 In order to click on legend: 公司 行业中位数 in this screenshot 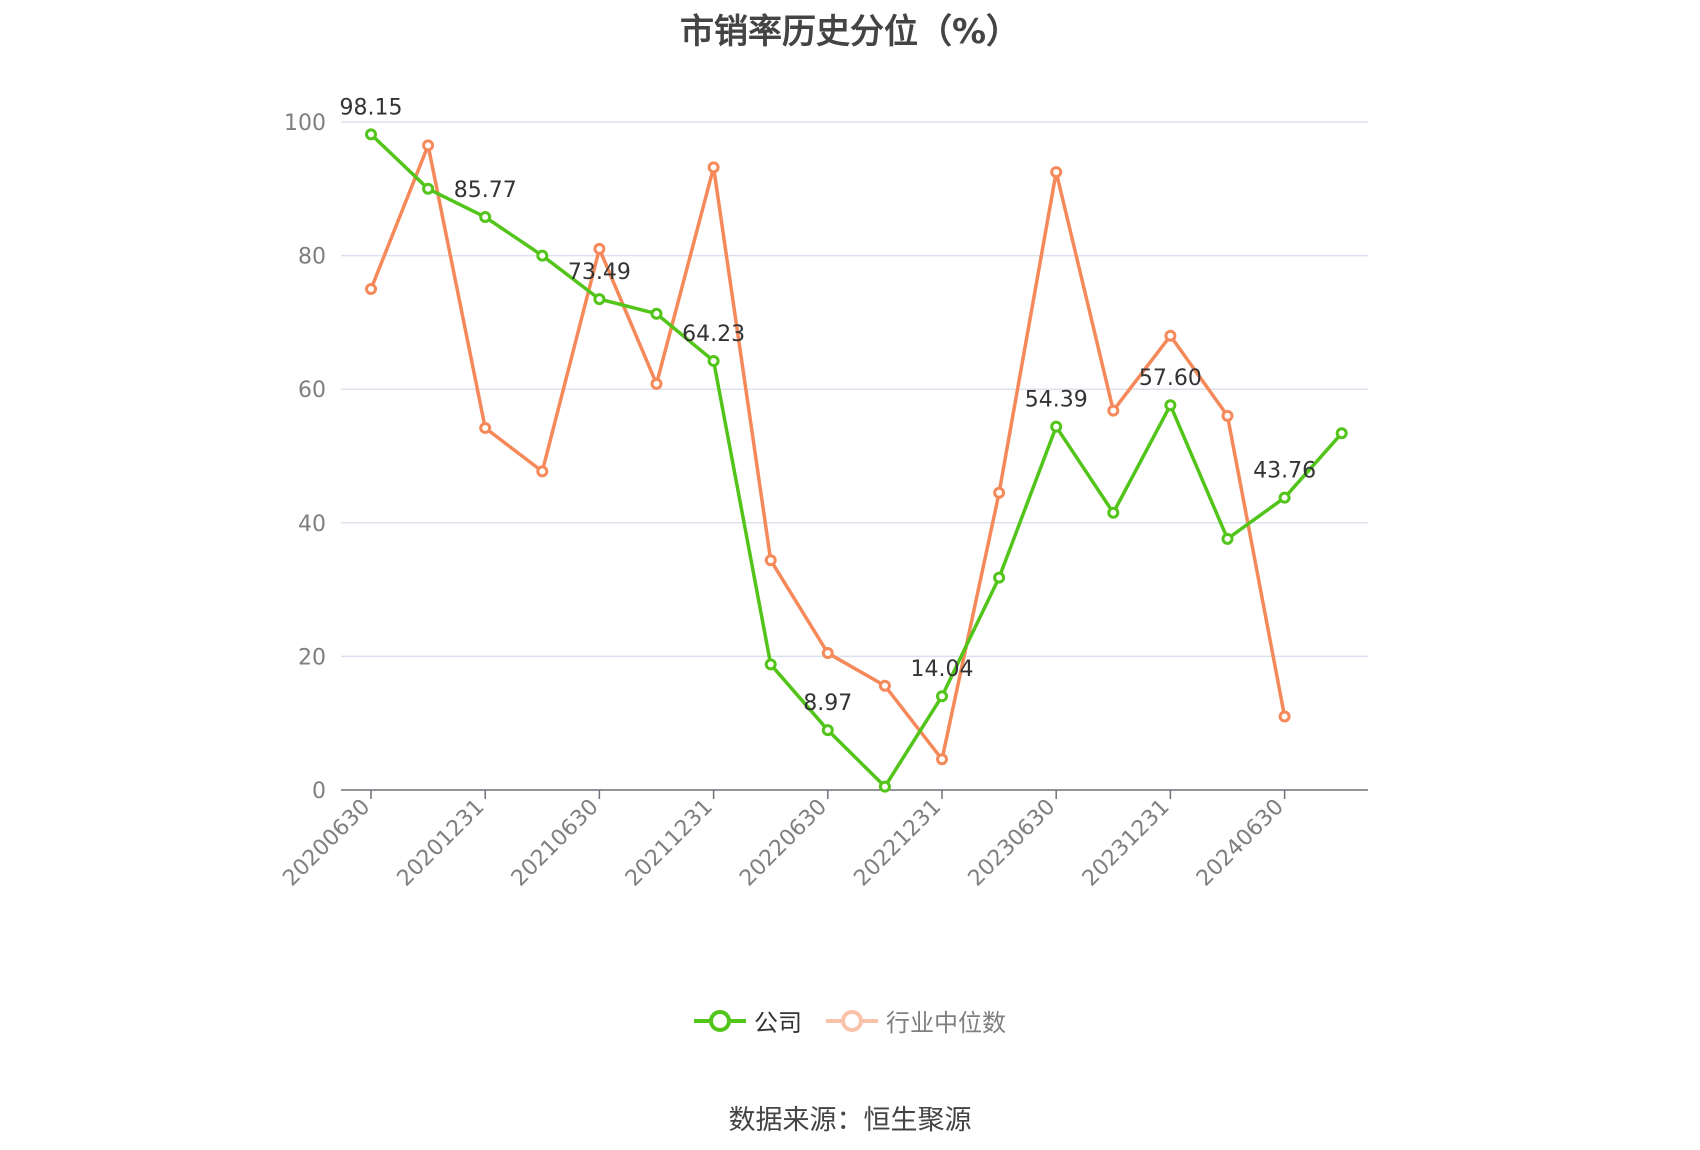, I will do `click(850, 1020)`.